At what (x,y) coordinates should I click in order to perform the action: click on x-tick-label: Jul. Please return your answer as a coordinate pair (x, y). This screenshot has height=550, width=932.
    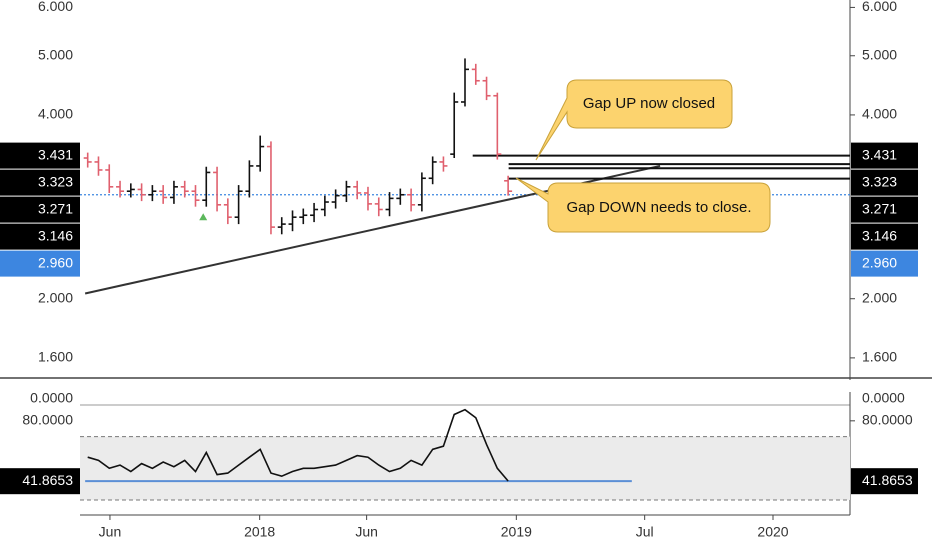
    Looking at the image, I should click on (645, 532).